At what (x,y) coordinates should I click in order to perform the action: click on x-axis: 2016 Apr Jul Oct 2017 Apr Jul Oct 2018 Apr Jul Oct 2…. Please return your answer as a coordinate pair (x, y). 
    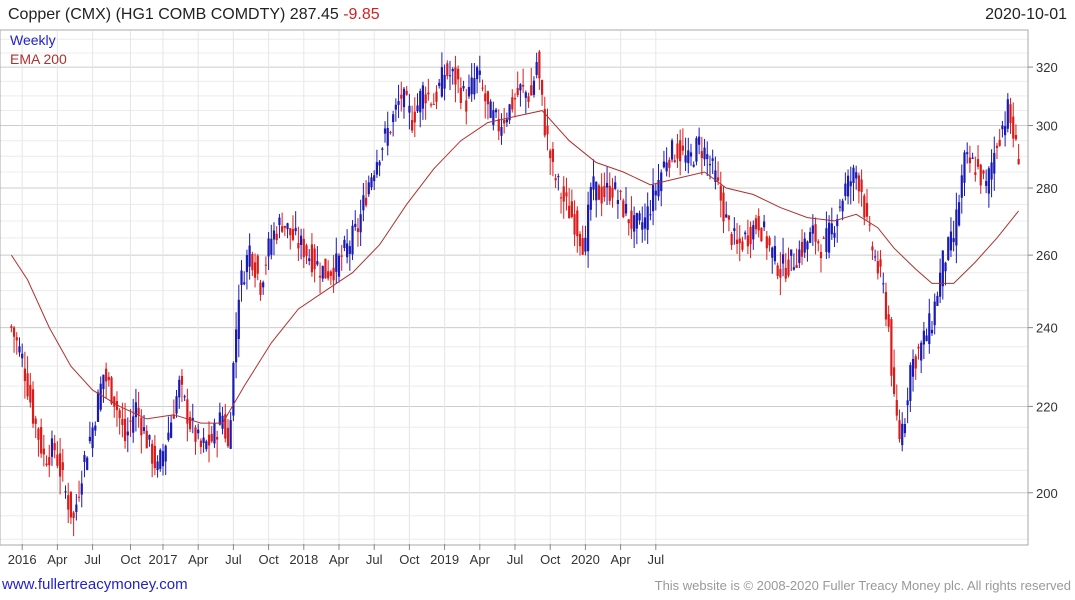
    Looking at the image, I should click on (336, 555).